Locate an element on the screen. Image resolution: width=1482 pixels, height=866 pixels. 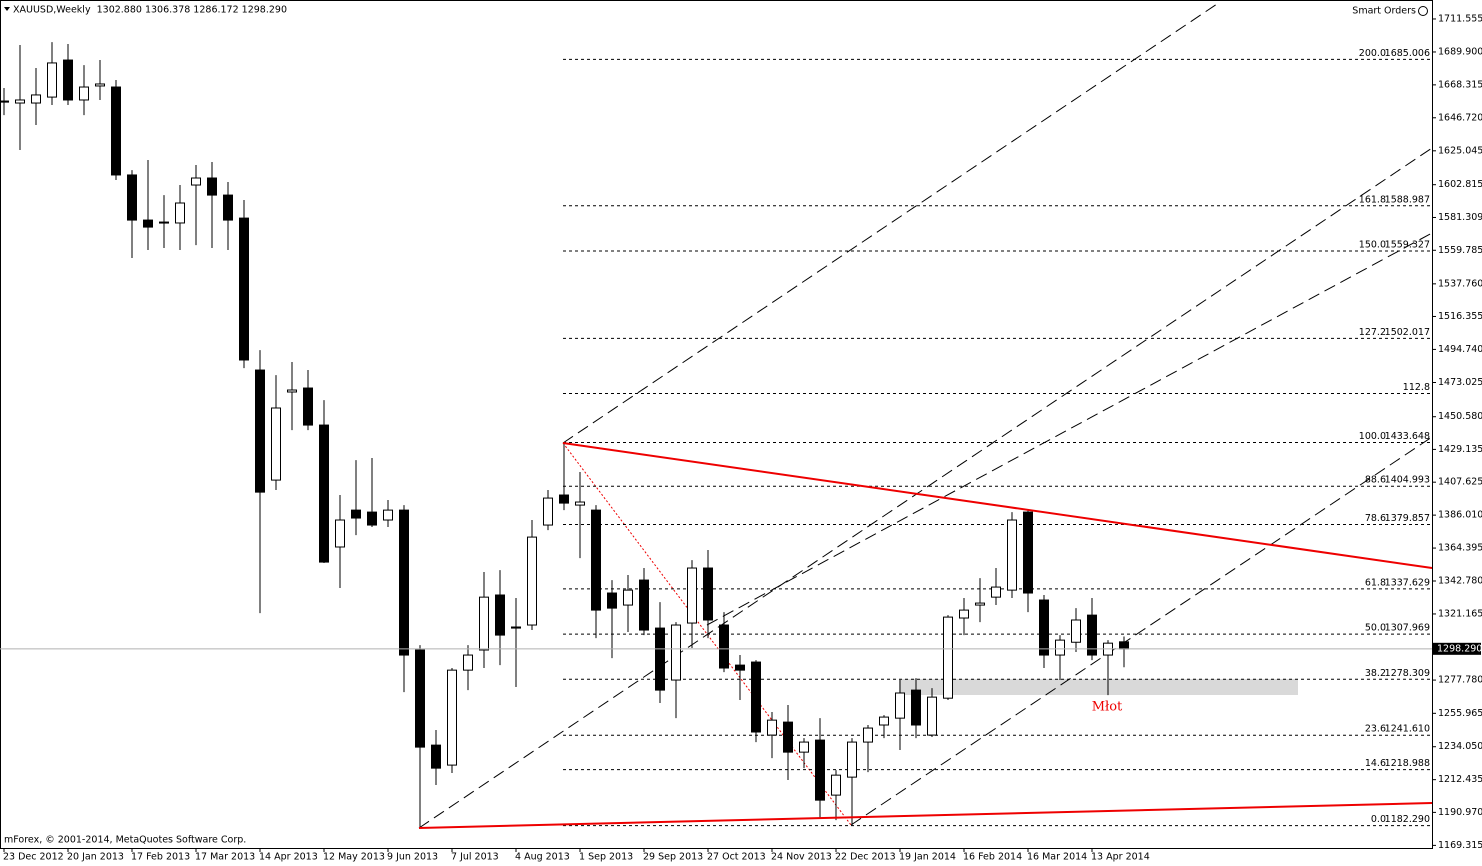
smart-orders-icon is located at coordinates (1423, 11).